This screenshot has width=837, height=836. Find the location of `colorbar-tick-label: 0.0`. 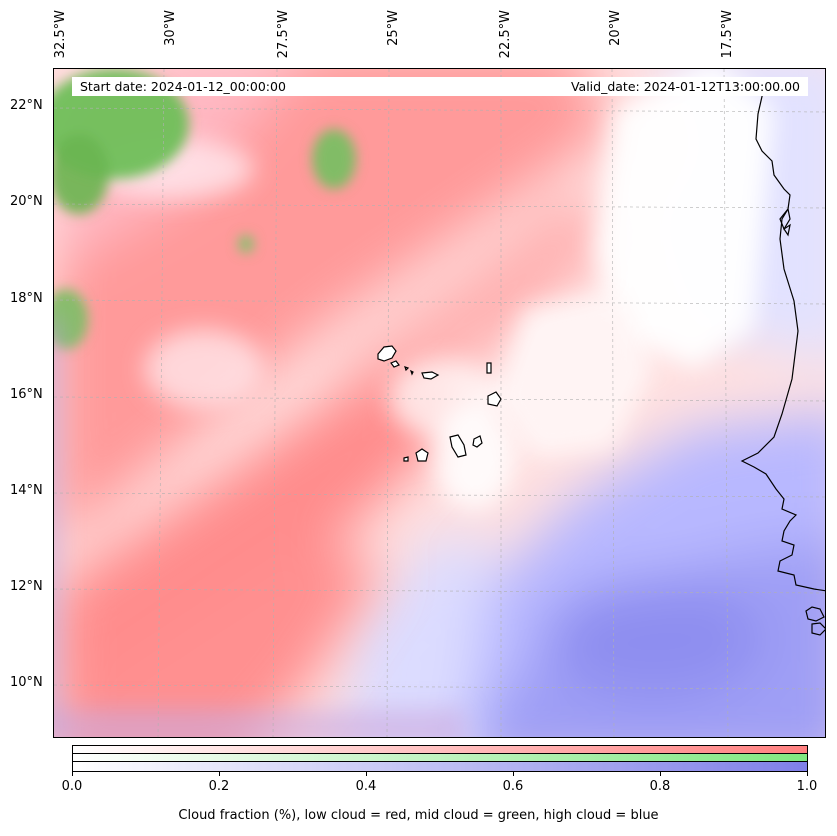

colorbar-tick-label: 0.0 is located at coordinates (72, 786).